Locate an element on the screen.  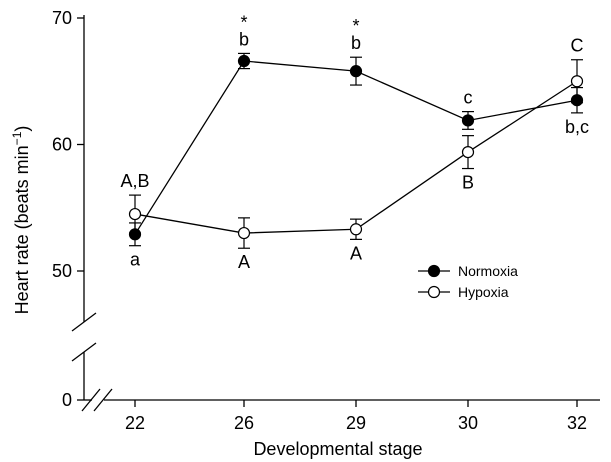
legend-hypoxia-label: Hypoxia is located at coordinates (483, 292).